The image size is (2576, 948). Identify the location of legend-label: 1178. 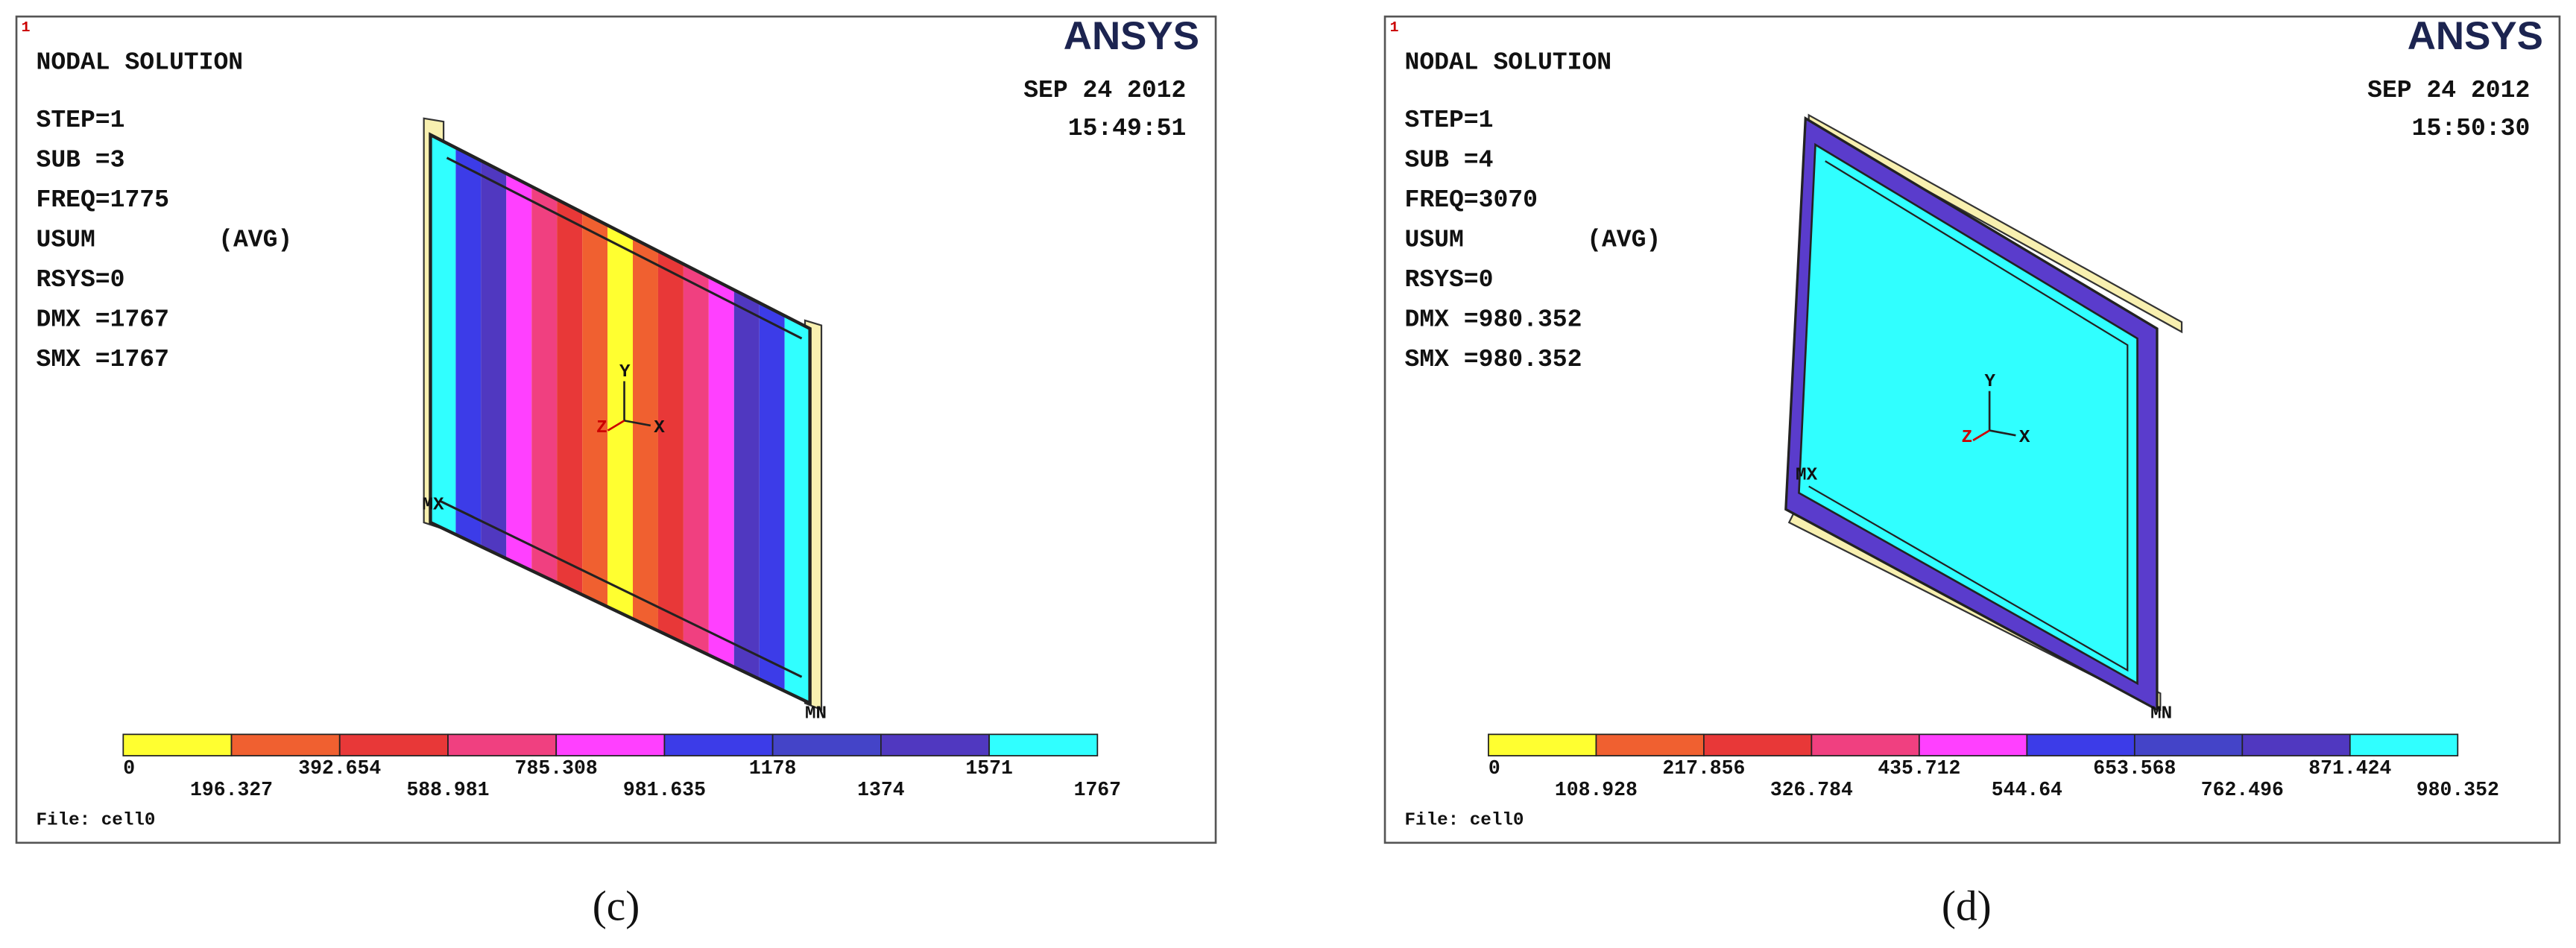
(773, 768).